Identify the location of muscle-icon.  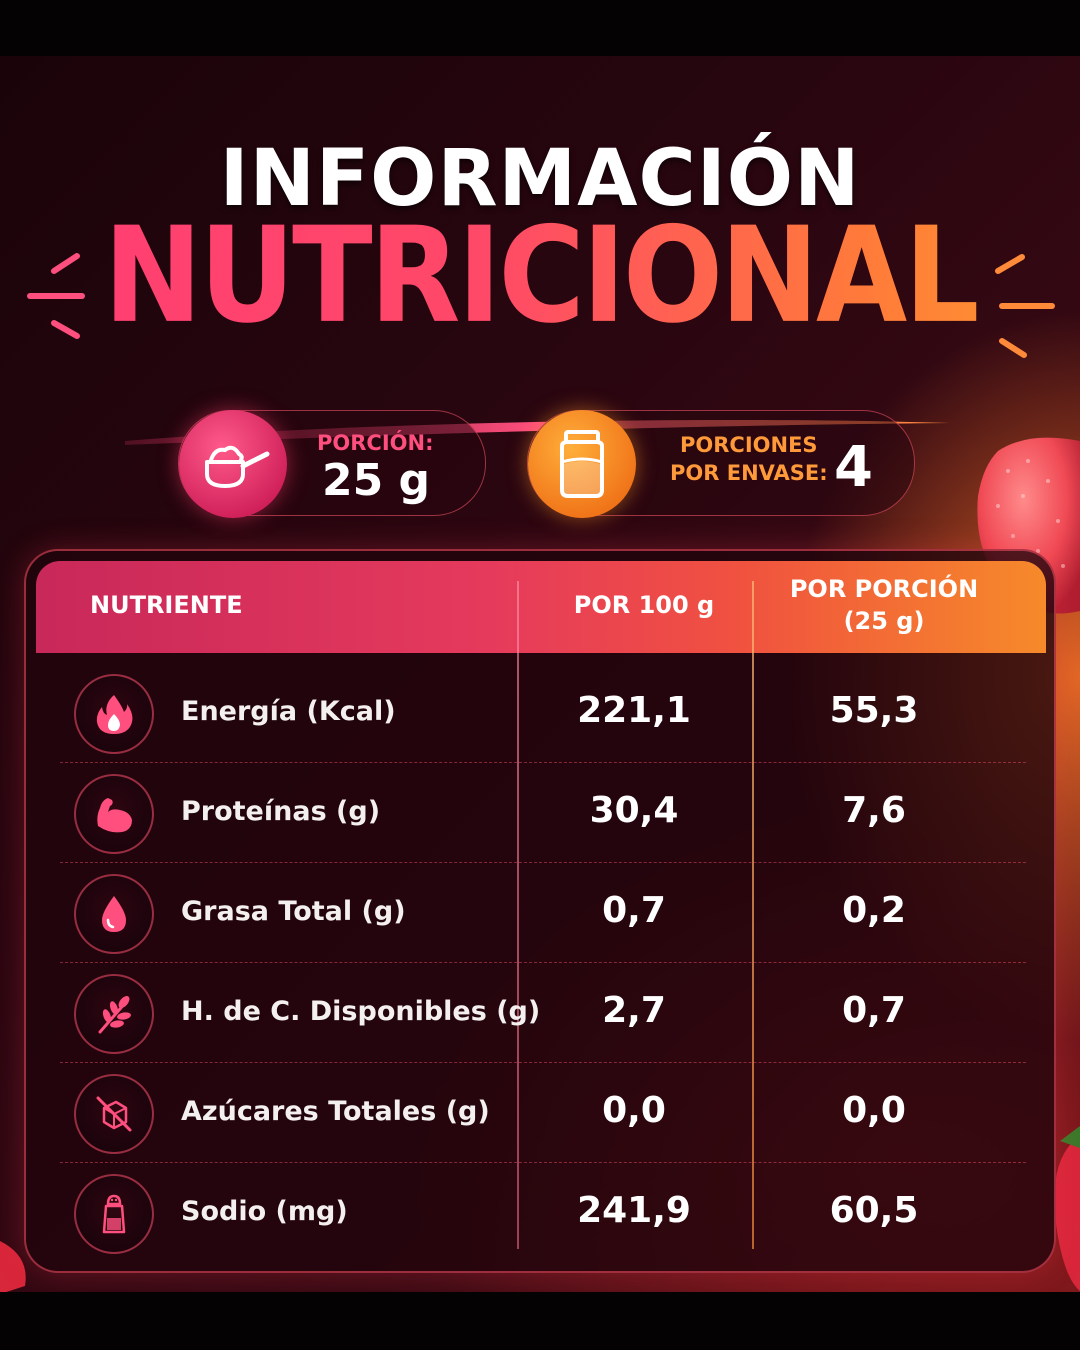
(114, 815).